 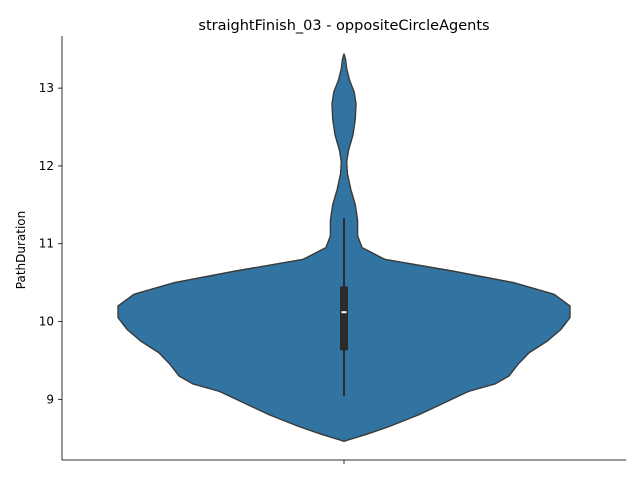 I want to click on y-tick-label-9: 9, so click(x=50, y=399).